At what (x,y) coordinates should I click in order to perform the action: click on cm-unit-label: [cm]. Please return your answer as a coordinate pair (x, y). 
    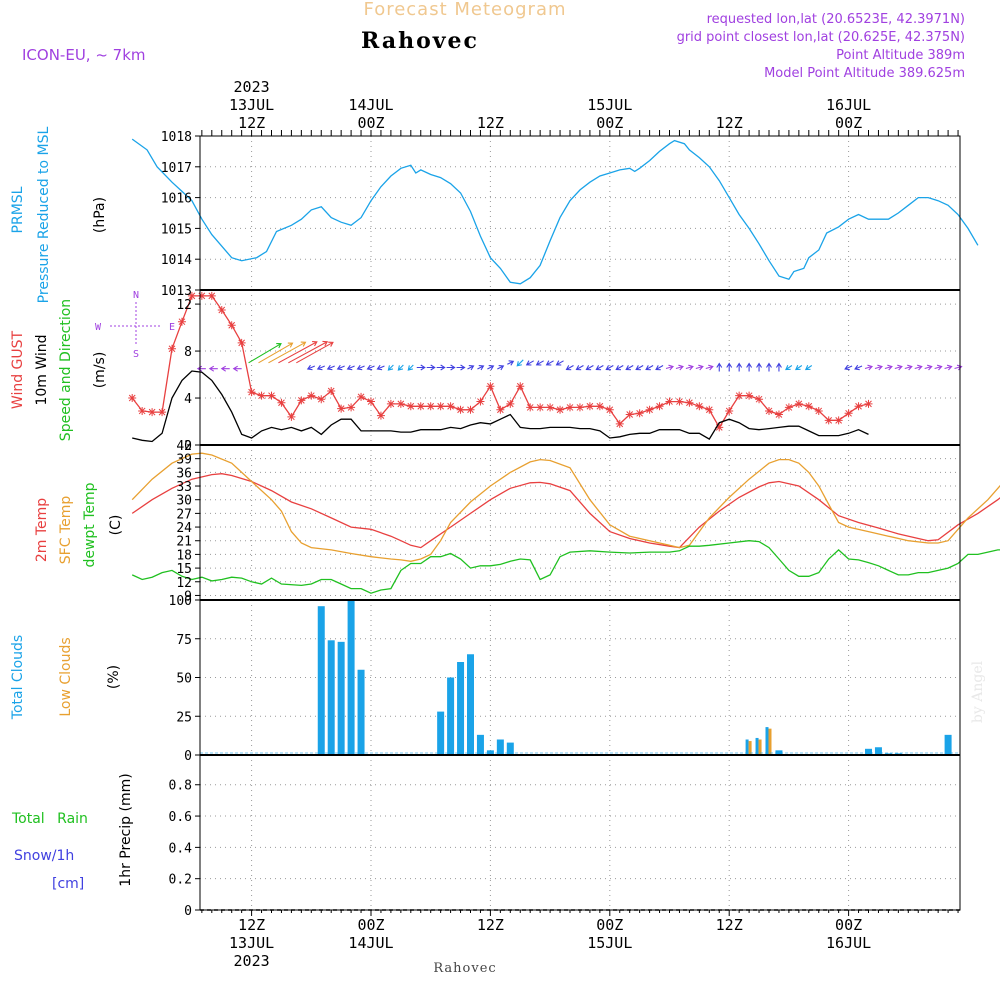
    Looking at the image, I should click on (68, 884).